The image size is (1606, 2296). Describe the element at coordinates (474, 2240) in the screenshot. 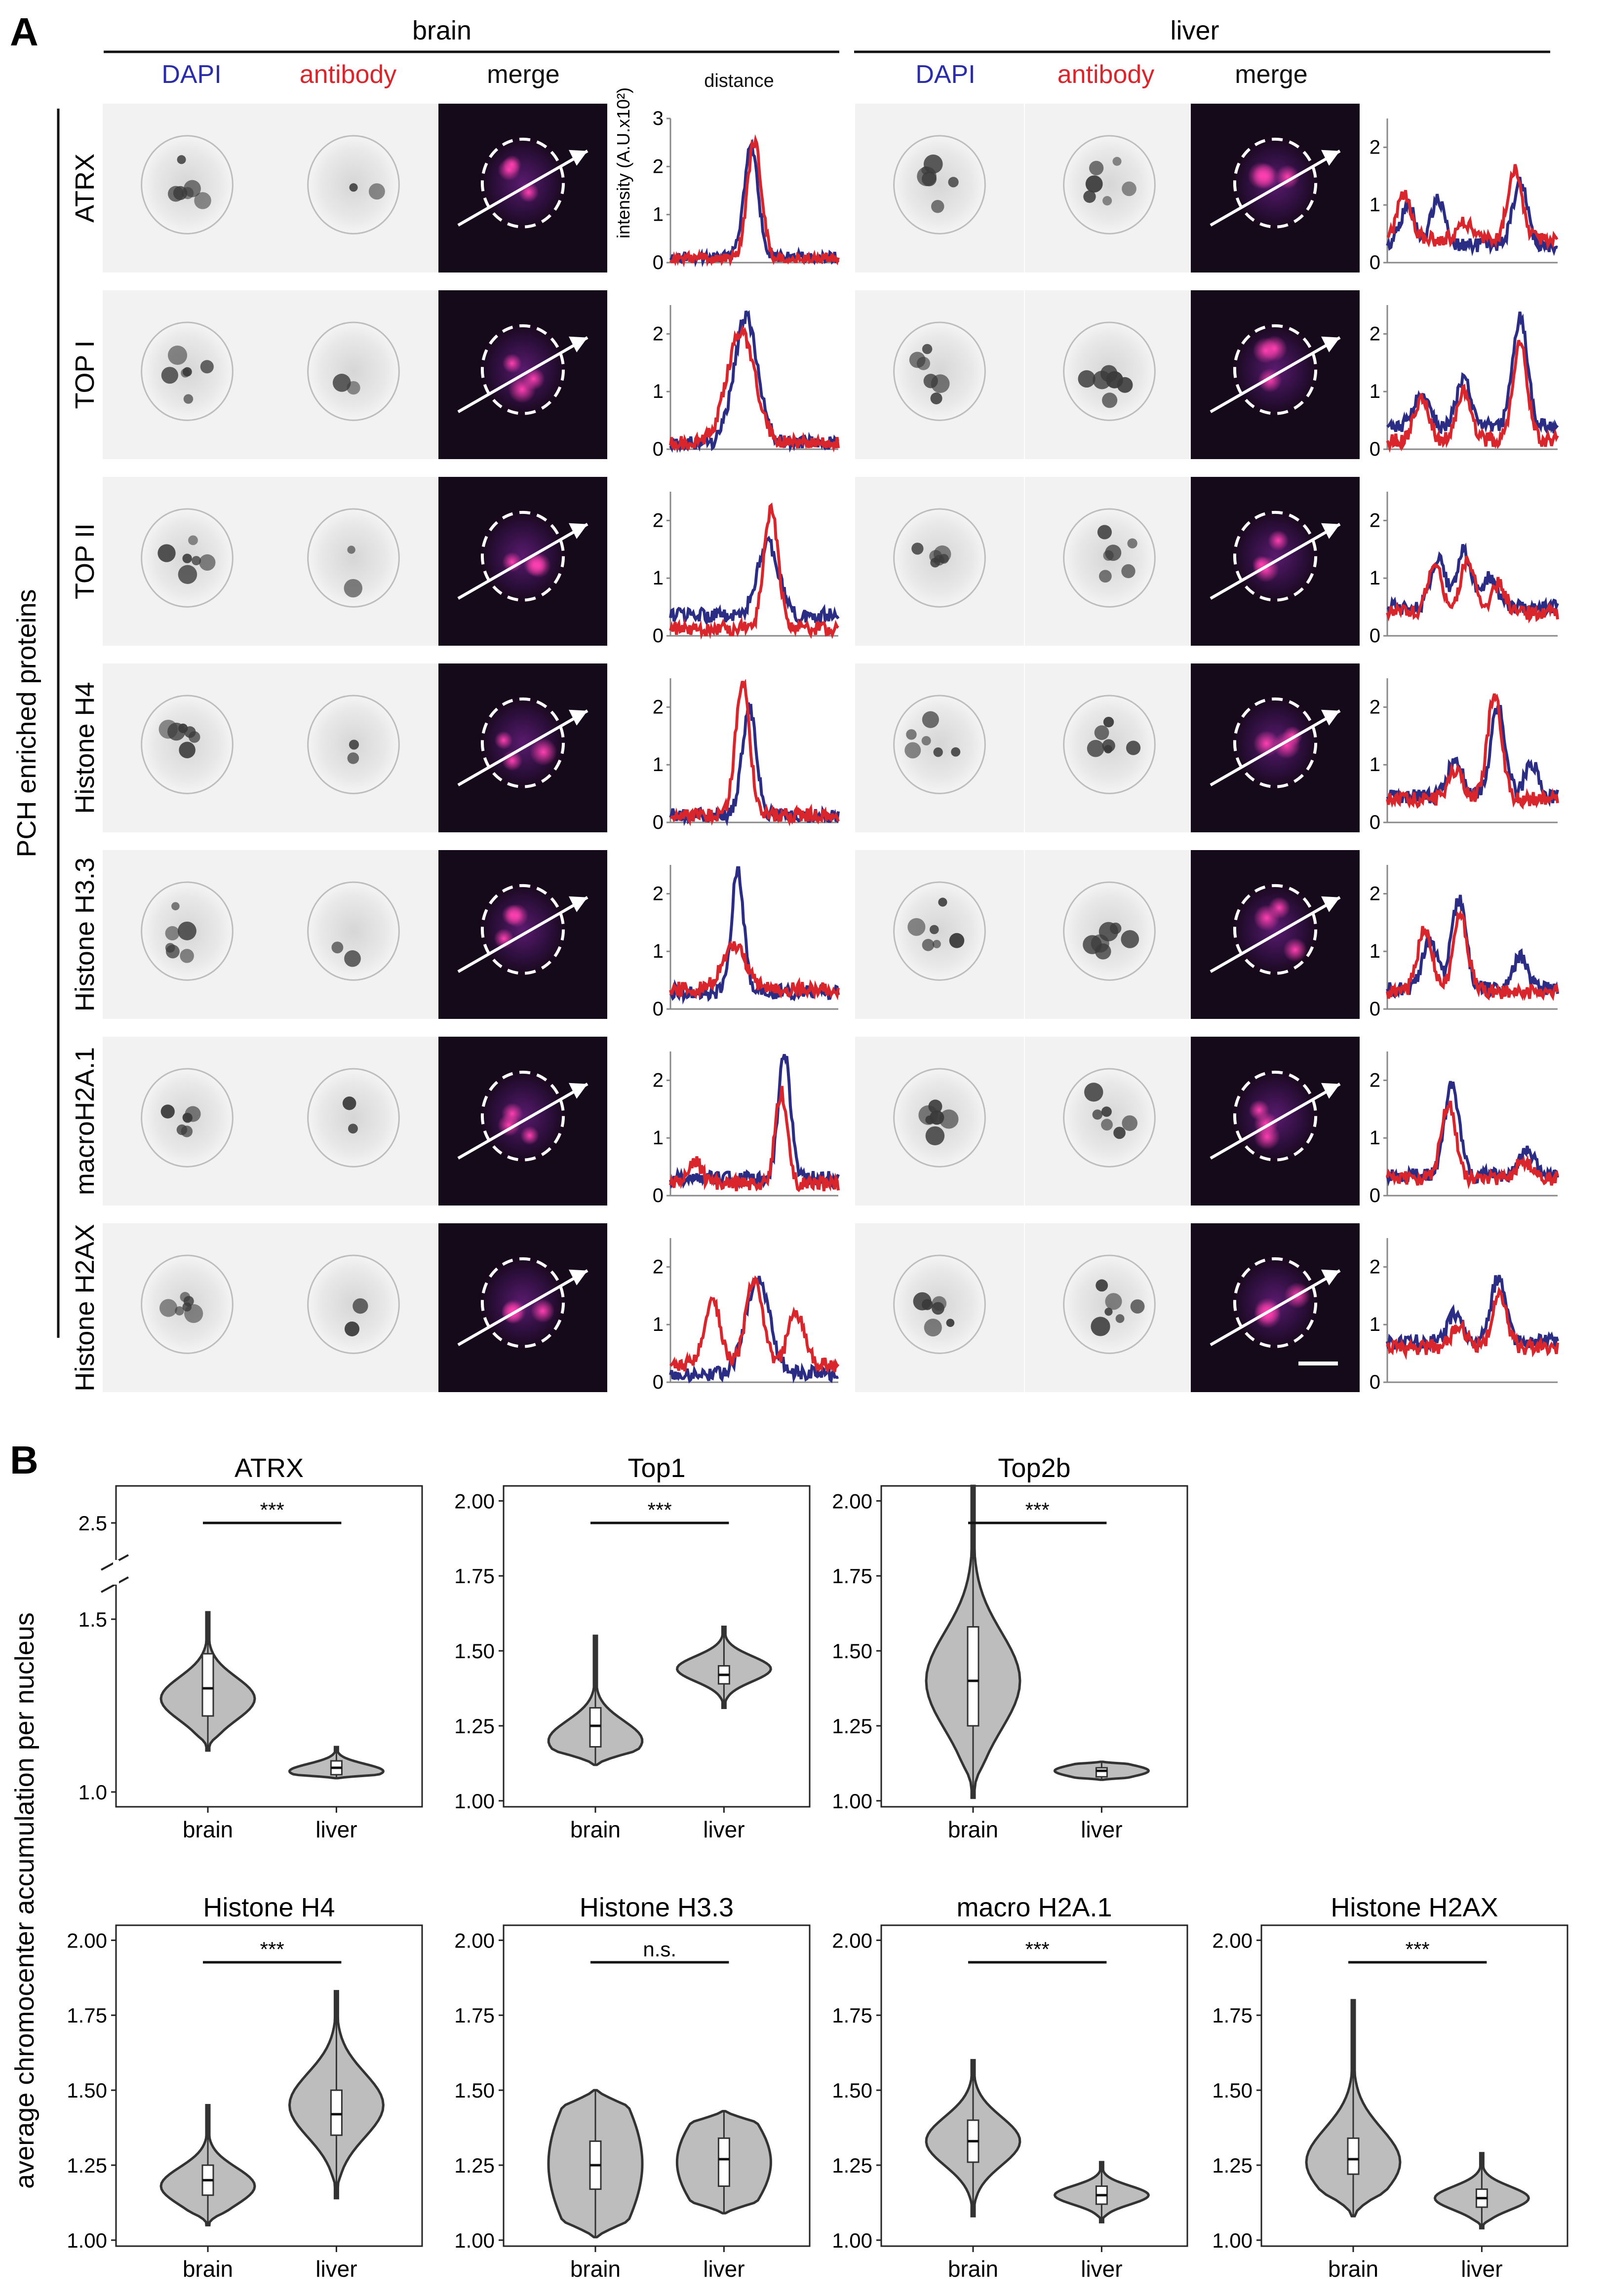

I see `ytick-label: 1.00` at that location.